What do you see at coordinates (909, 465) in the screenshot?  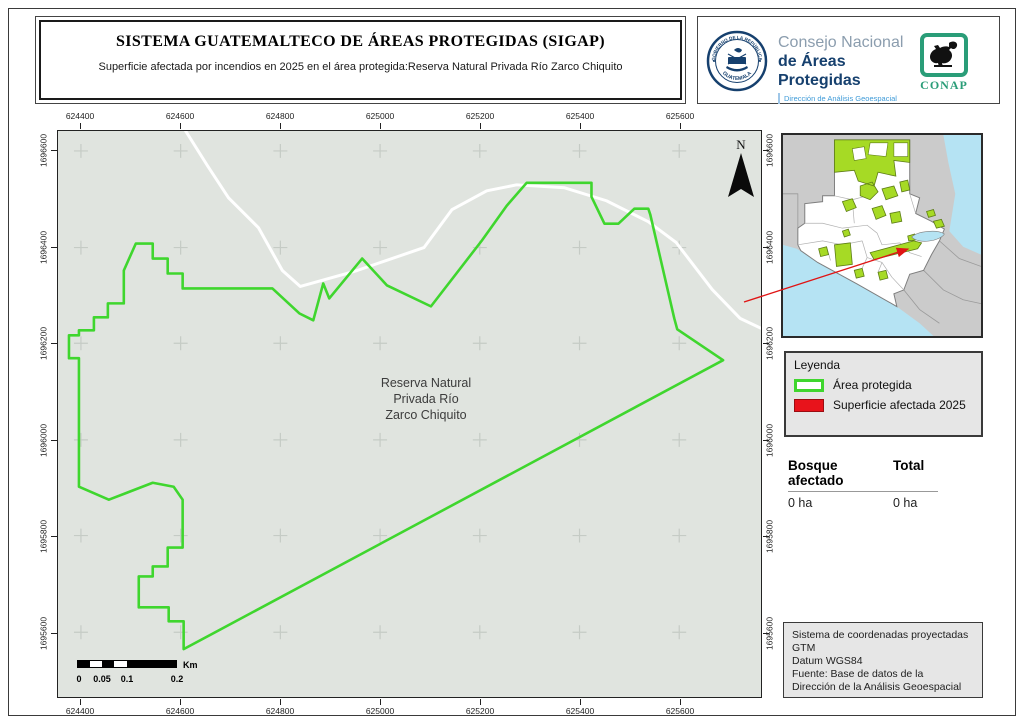 I see `stats-col2-header: Total` at bounding box center [909, 465].